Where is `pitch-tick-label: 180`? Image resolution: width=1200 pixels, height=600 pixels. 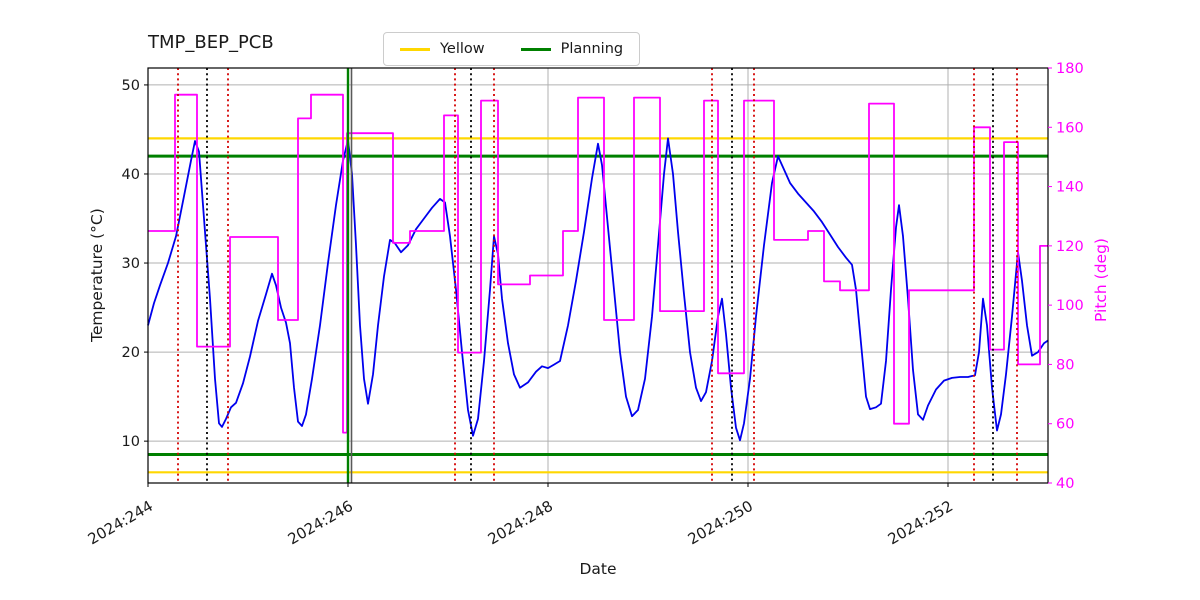
pitch-tick-label: 180 is located at coordinates (1070, 69).